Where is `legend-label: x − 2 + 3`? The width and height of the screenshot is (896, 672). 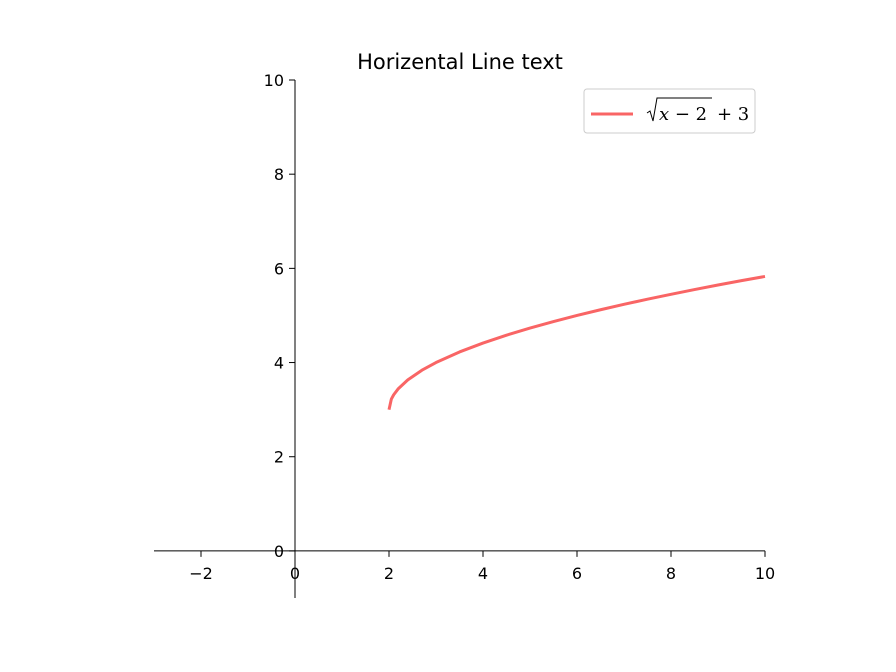
legend-label: x − 2 + 3 is located at coordinates (697, 111).